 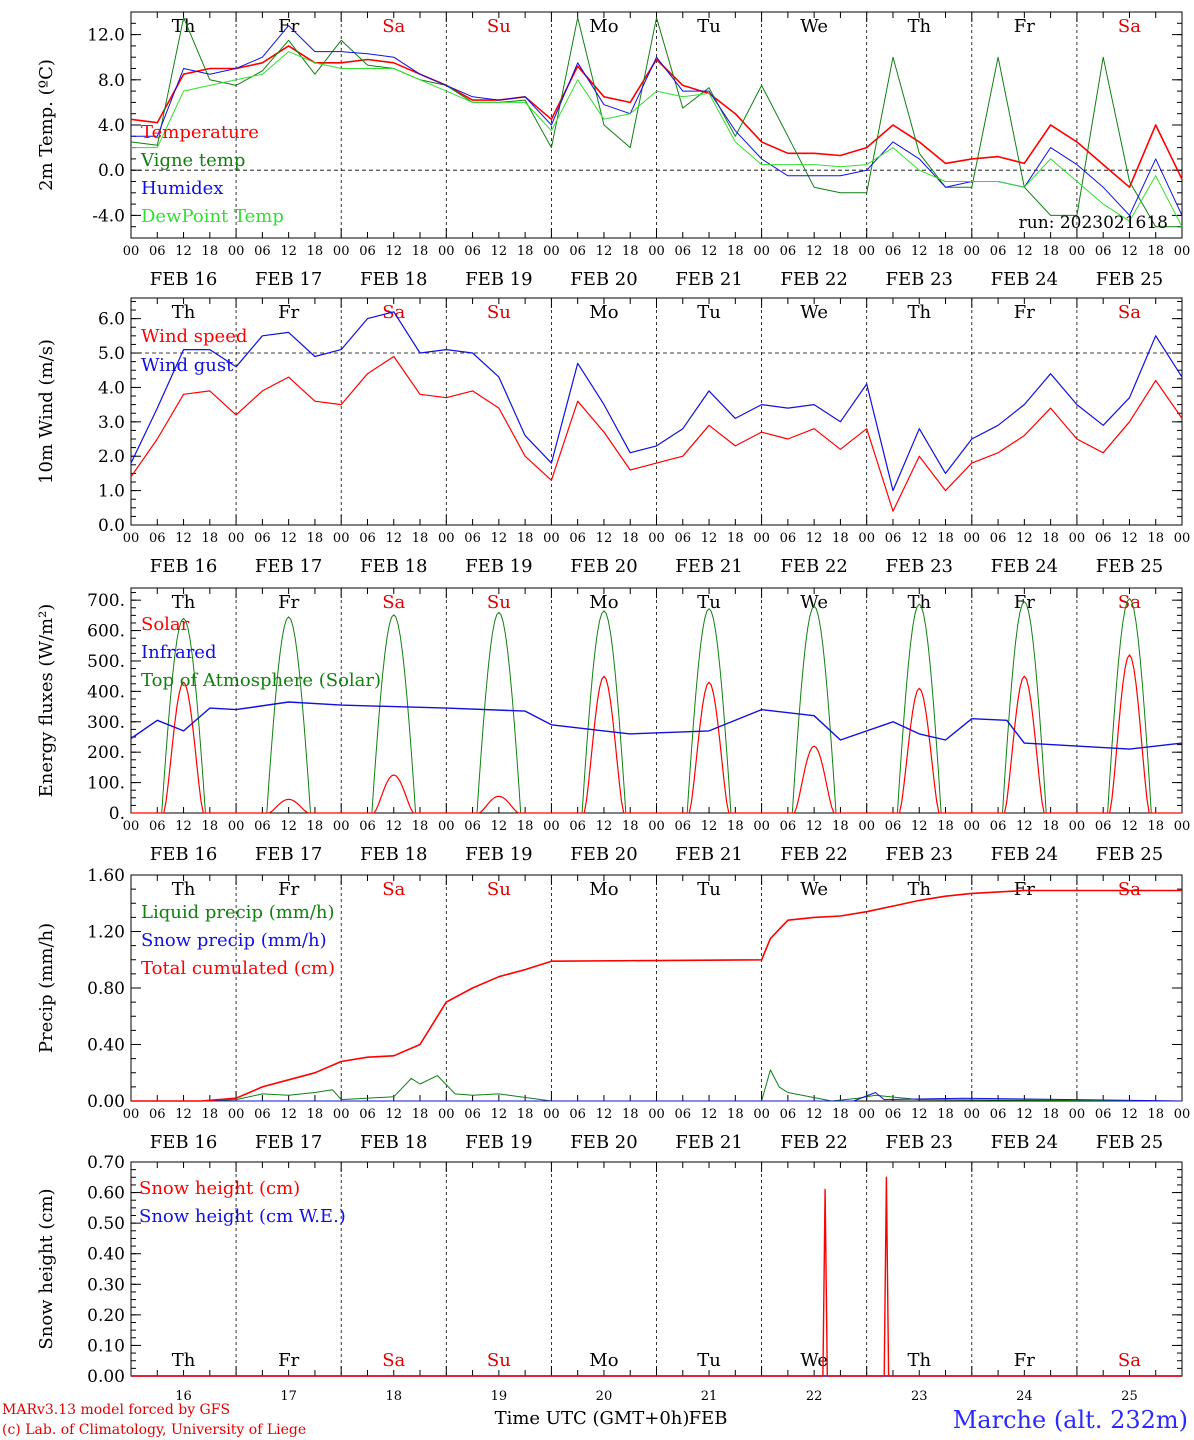 What do you see at coordinates (200, 132) in the screenshot?
I see `legend-entry: Temperature` at bounding box center [200, 132].